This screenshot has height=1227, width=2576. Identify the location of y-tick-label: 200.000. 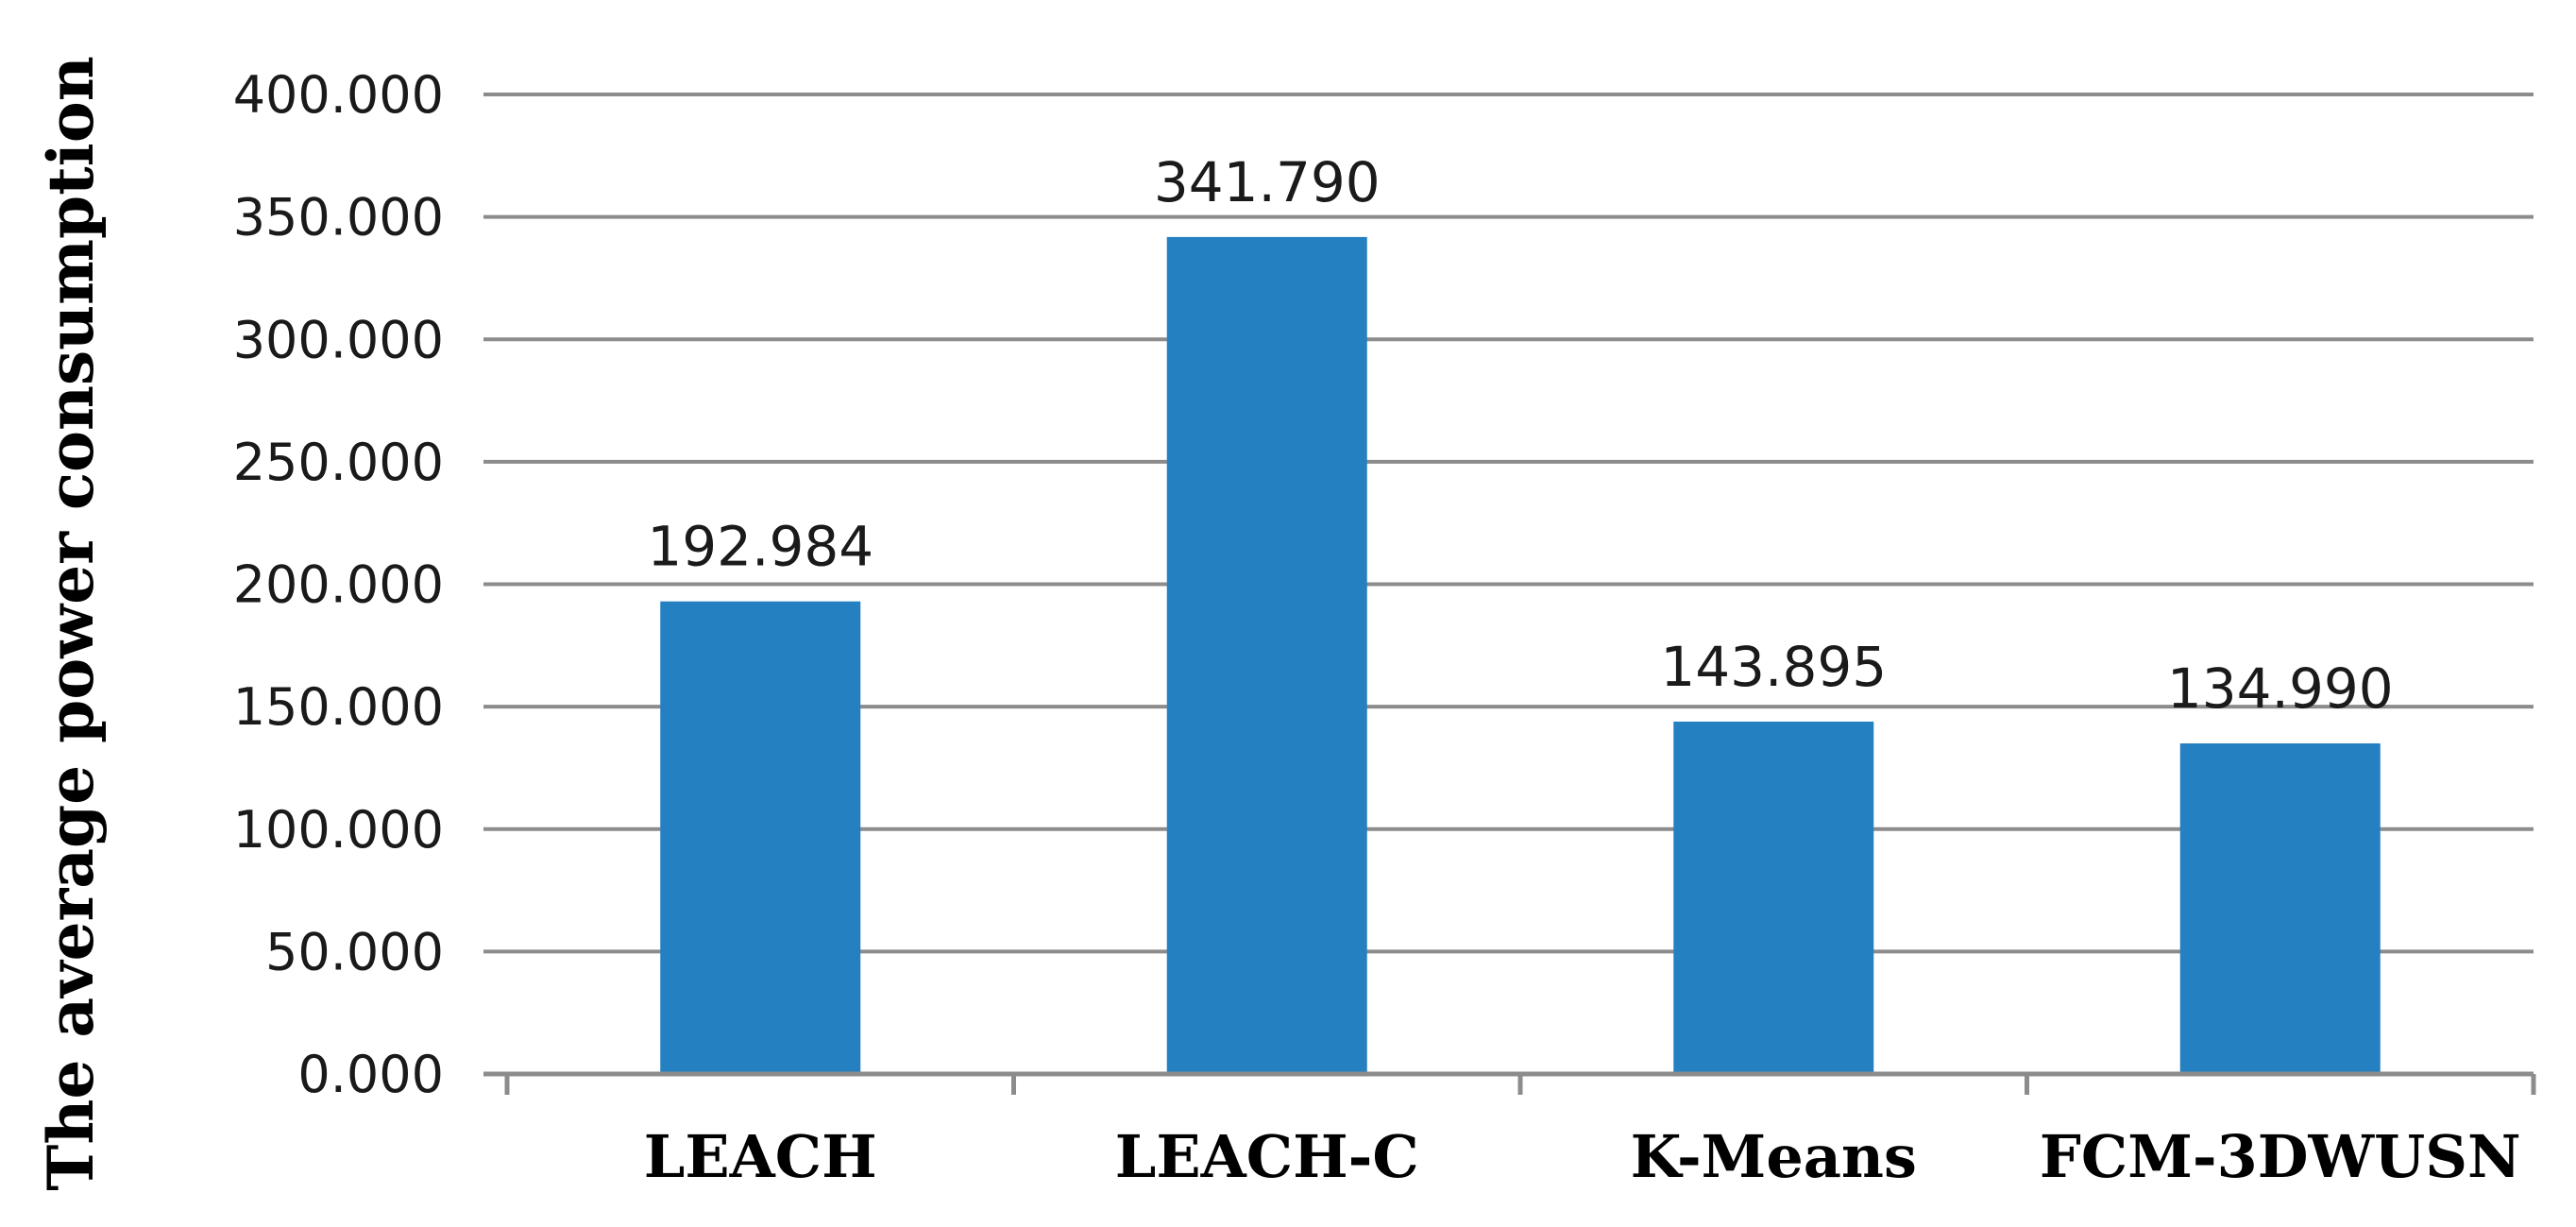
(338, 585).